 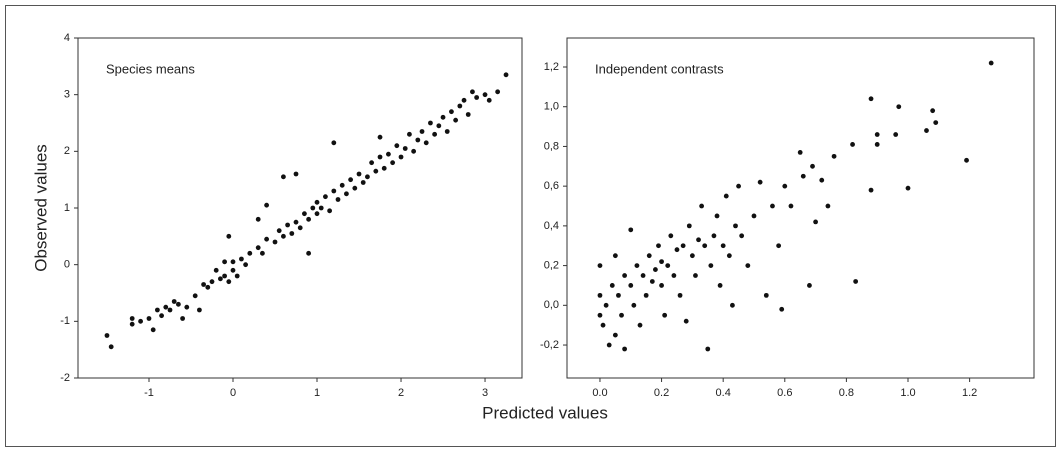 What do you see at coordinates (67, 208) in the screenshot?
I see `y-tick-label: 1` at bounding box center [67, 208].